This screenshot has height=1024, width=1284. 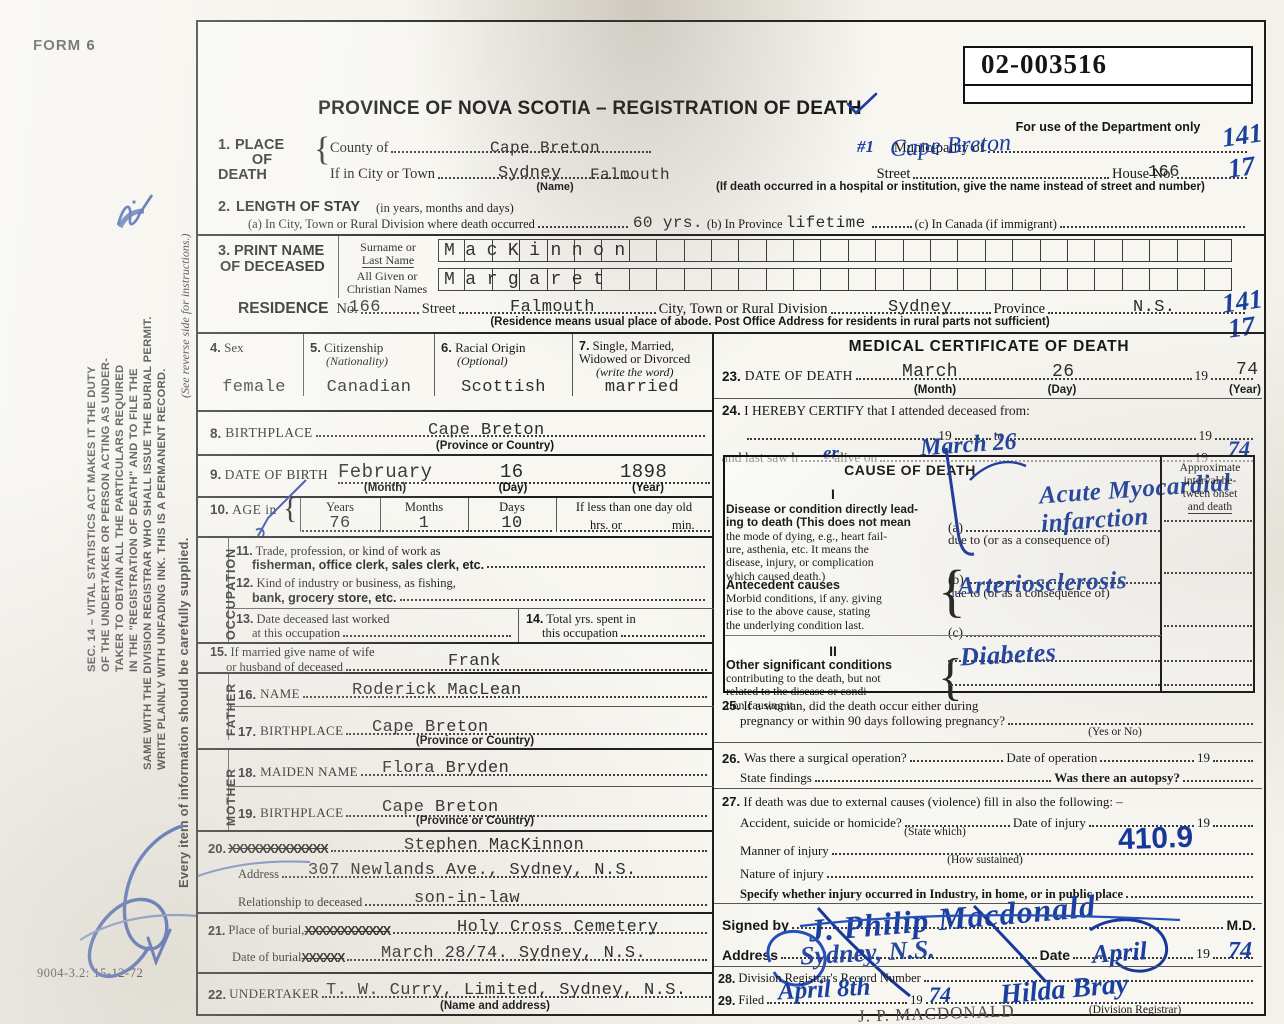 I want to click on residence-city-value: Sydney, so click(x=920, y=307).